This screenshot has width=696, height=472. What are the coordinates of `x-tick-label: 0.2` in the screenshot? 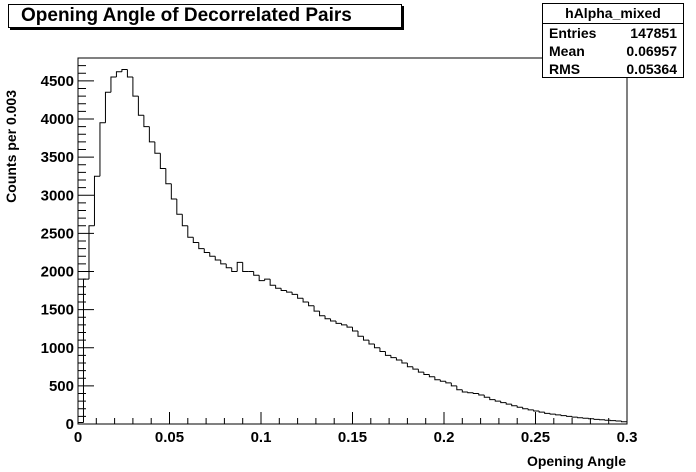 It's located at (444, 437).